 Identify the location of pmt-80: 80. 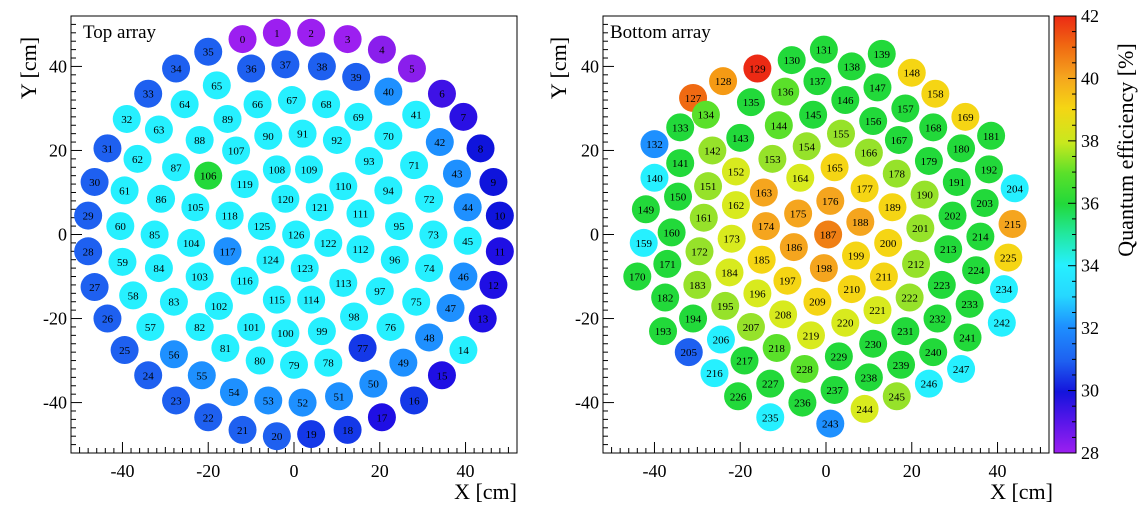
(259, 360).